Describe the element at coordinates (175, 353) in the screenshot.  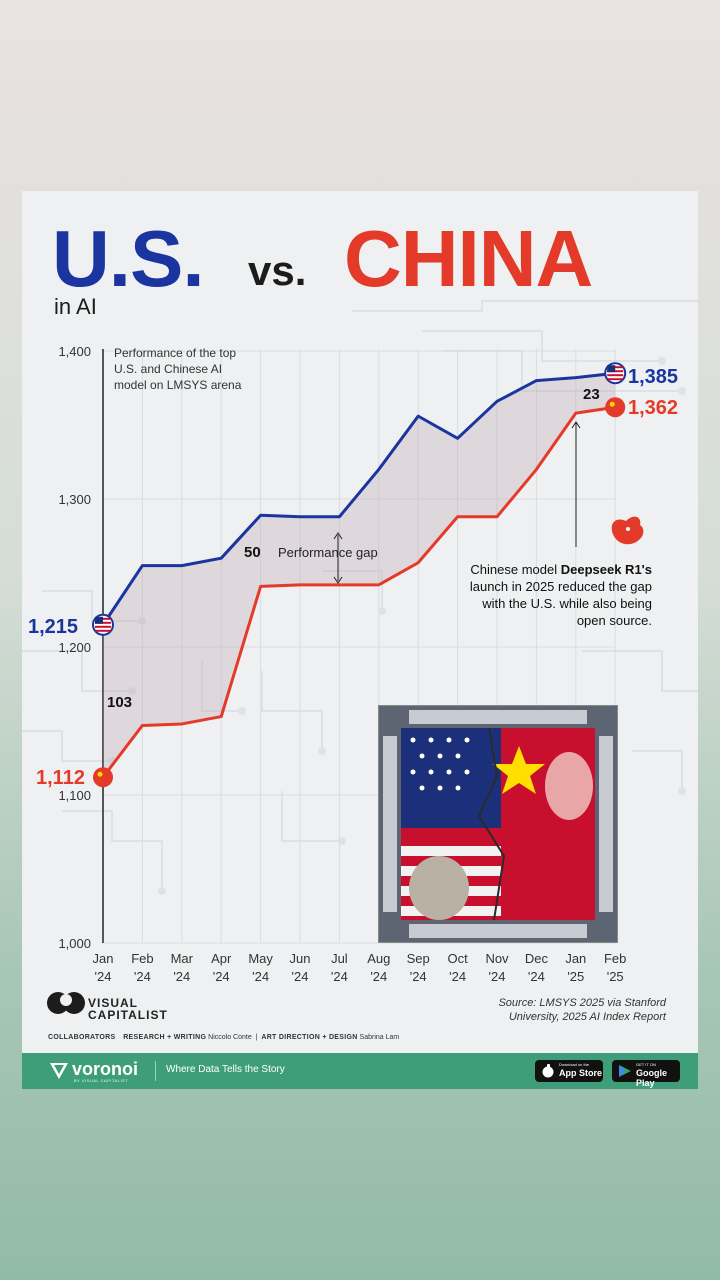
I see `chart-note-line1: Performance of the top` at that location.